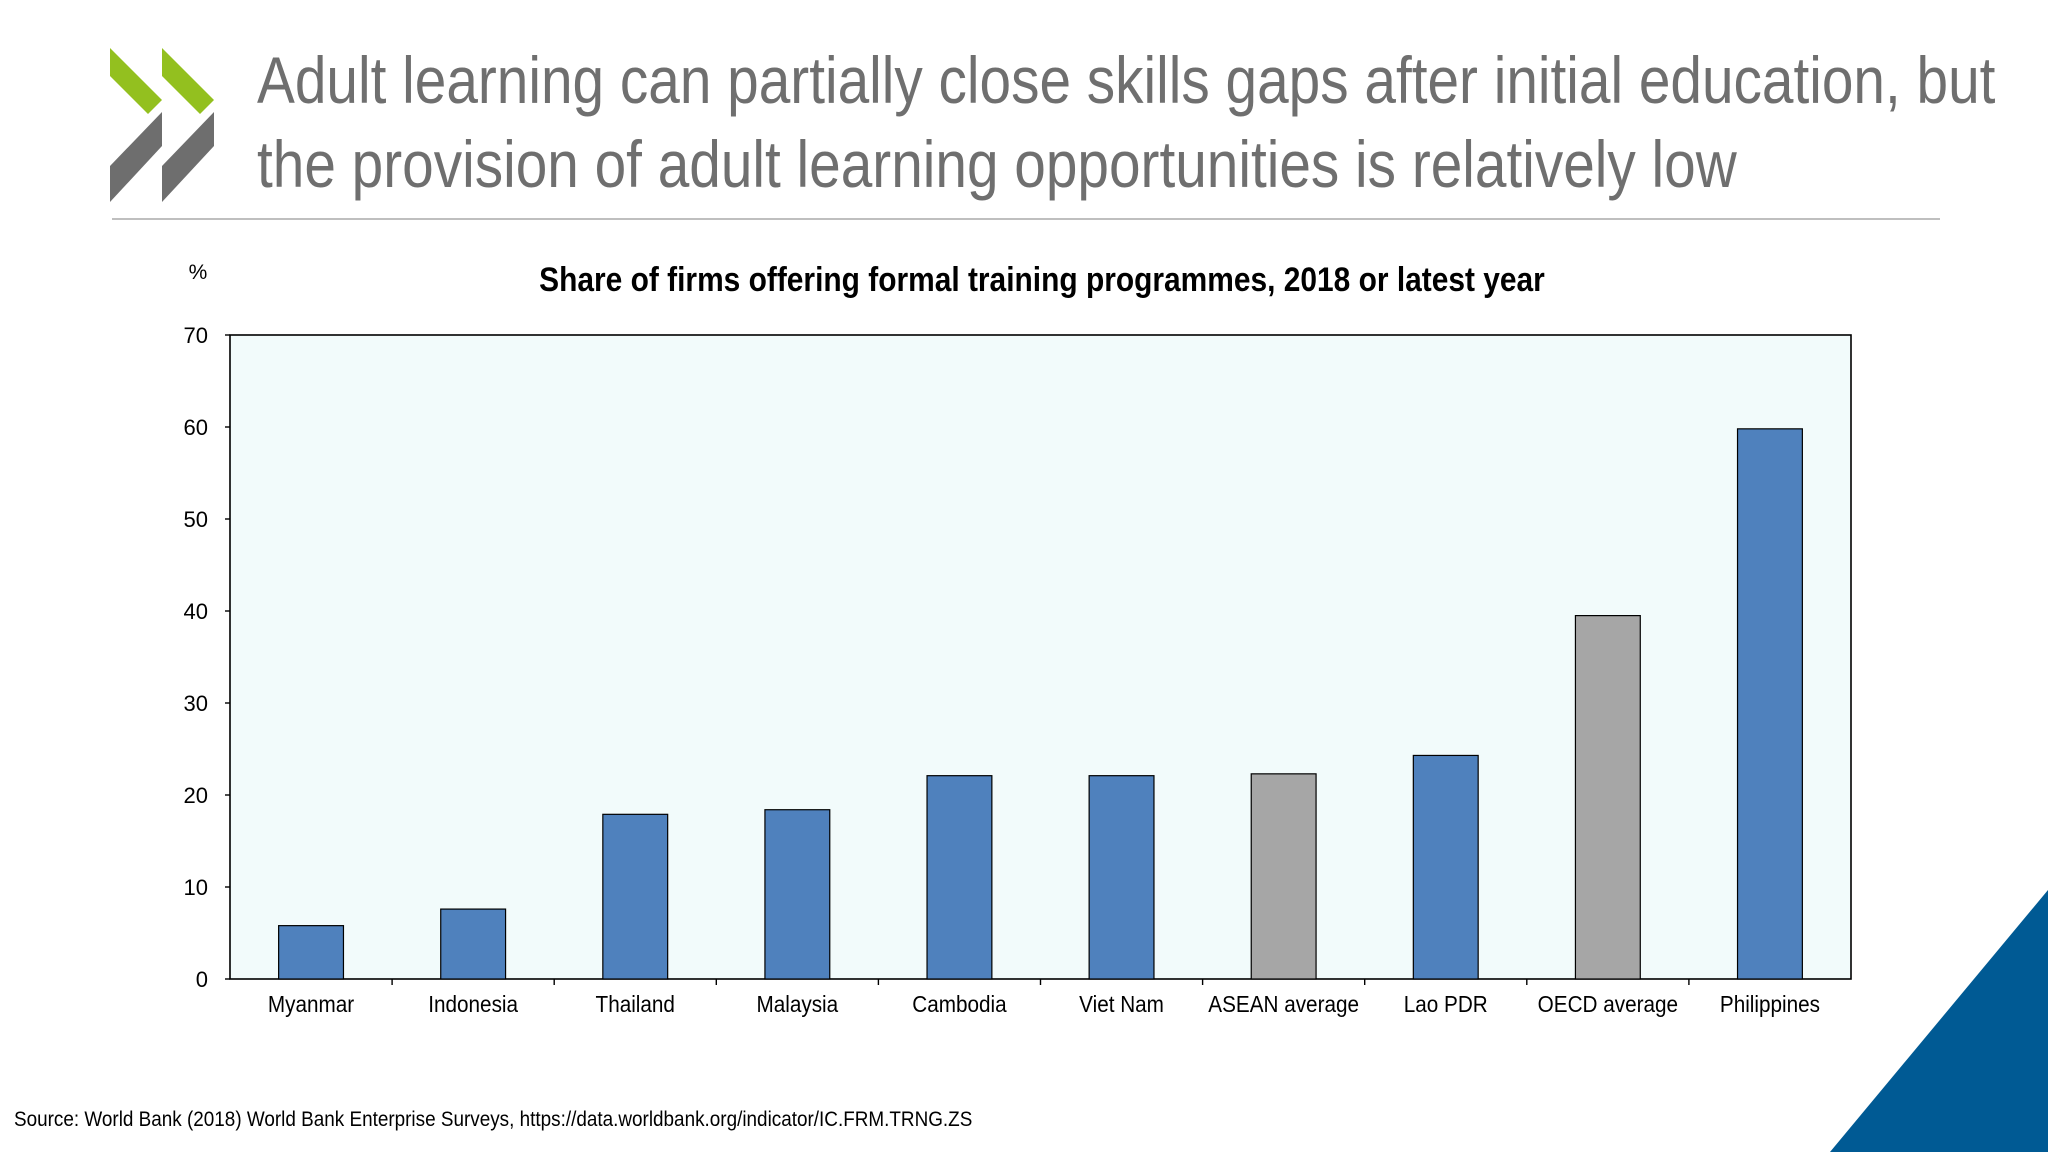 The width and height of the screenshot is (2048, 1152). What do you see at coordinates (473, 1004) in the screenshot?
I see `x-tick-label: Indonesia` at bounding box center [473, 1004].